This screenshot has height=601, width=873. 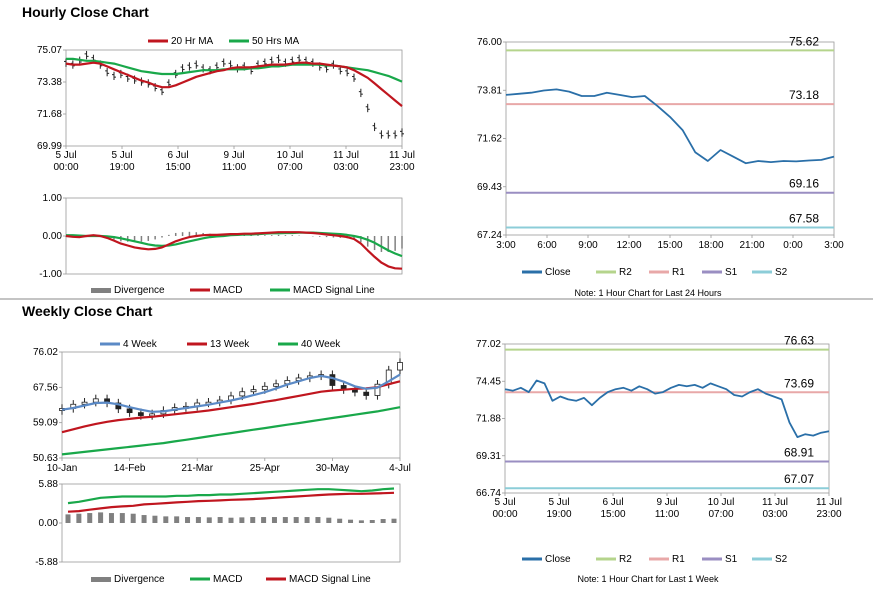 What do you see at coordinates (231, 431) in the screenshot?
I see `weekly-40wk-line` at bounding box center [231, 431].